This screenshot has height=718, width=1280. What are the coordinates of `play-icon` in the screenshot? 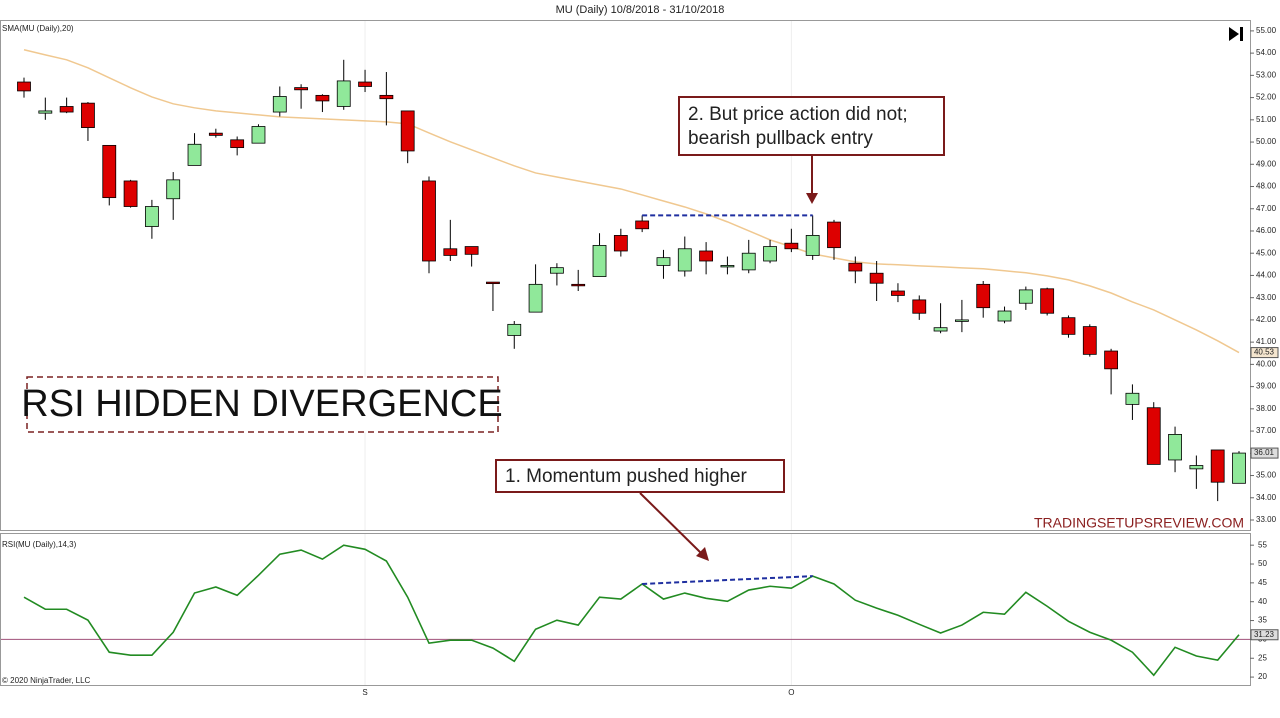 It's located at (1236, 34).